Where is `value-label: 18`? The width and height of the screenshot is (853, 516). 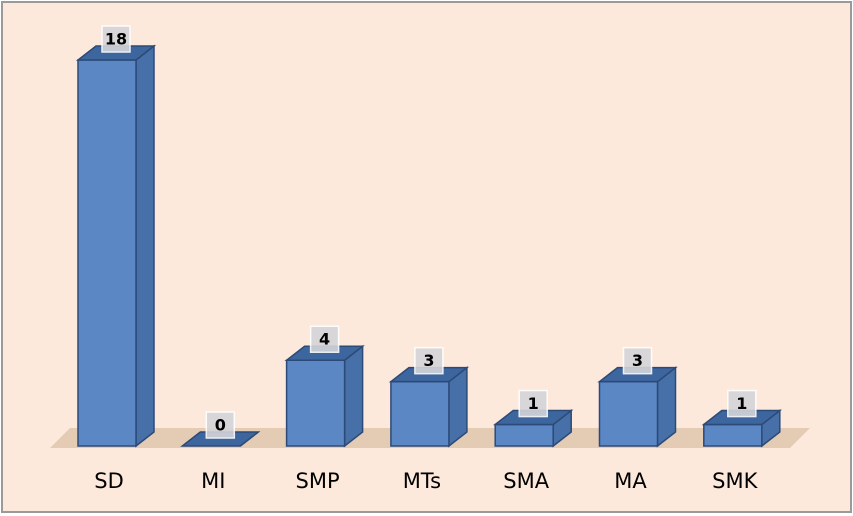
value-label: 18 is located at coordinates (116, 39).